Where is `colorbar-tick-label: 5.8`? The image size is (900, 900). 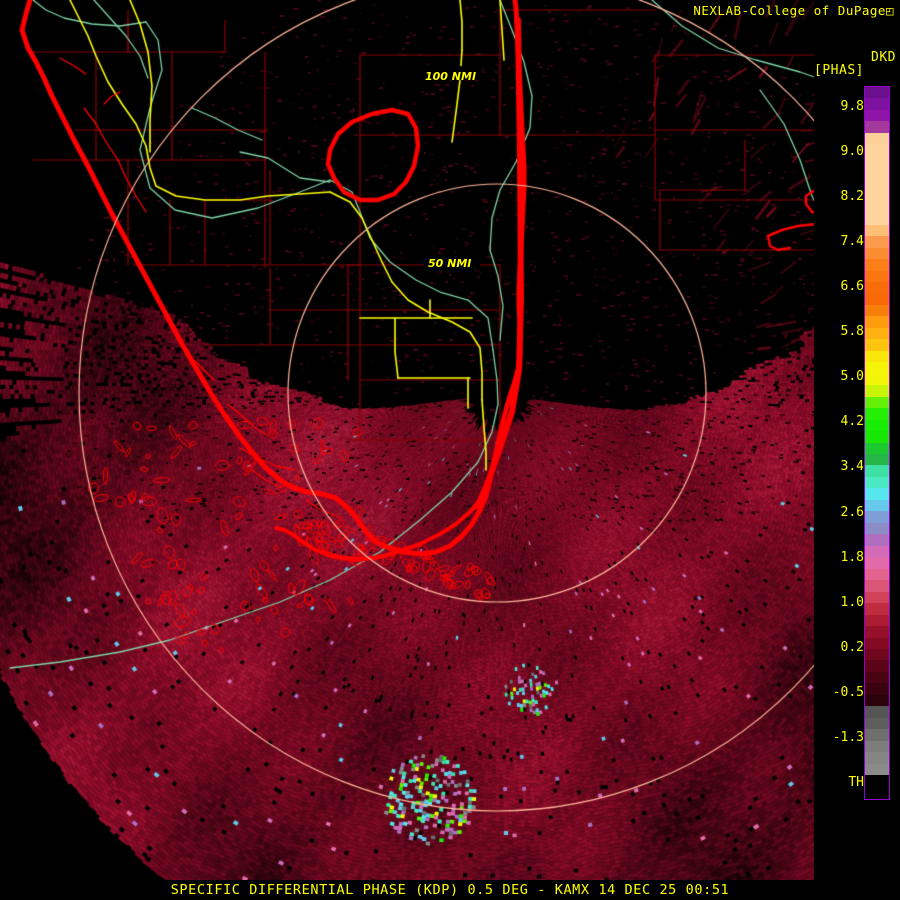 colorbar-tick-label: 5.8 is located at coordinates (852, 331).